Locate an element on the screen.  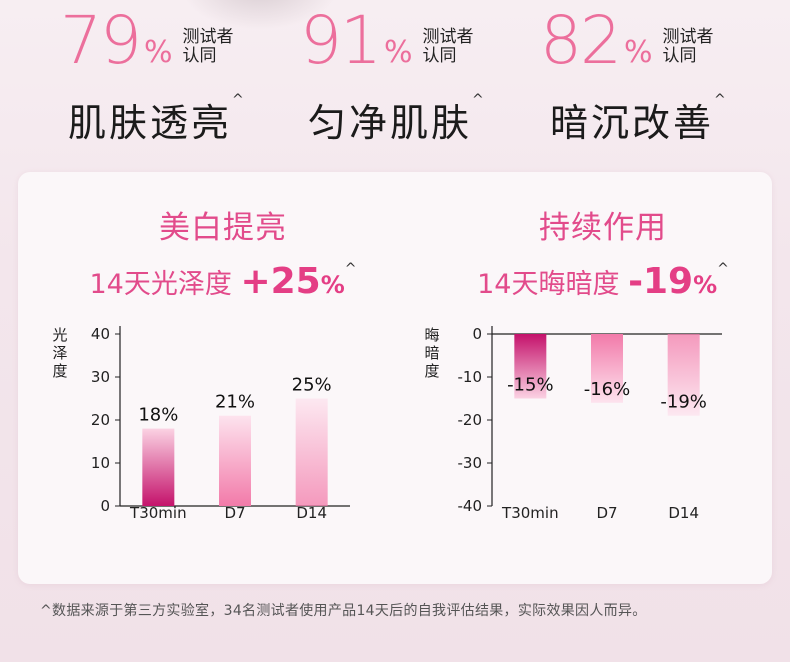
gloss-bar-chart: 光泽度 0 10 20 30 40 18% T30min 21% D7 25% D14 is located at coordinates (198, 420).